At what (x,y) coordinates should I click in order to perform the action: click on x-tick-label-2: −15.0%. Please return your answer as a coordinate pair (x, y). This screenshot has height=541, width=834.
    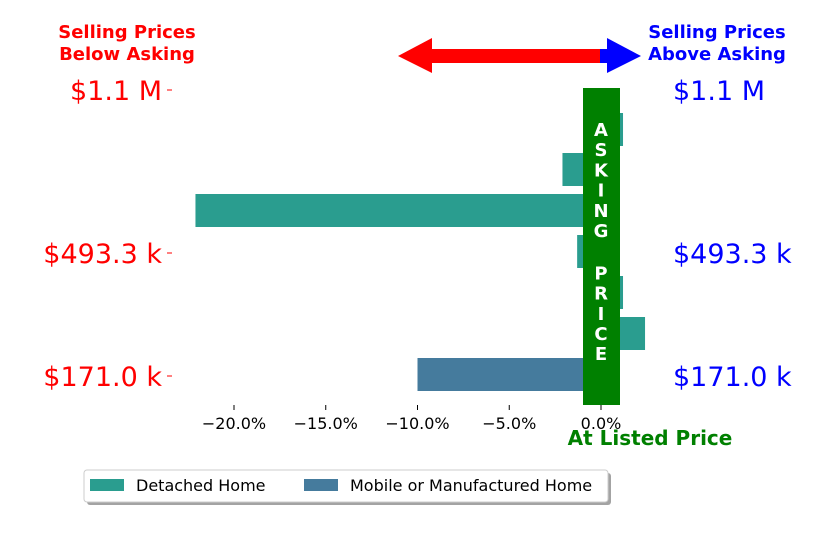
    Looking at the image, I should click on (326, 423).